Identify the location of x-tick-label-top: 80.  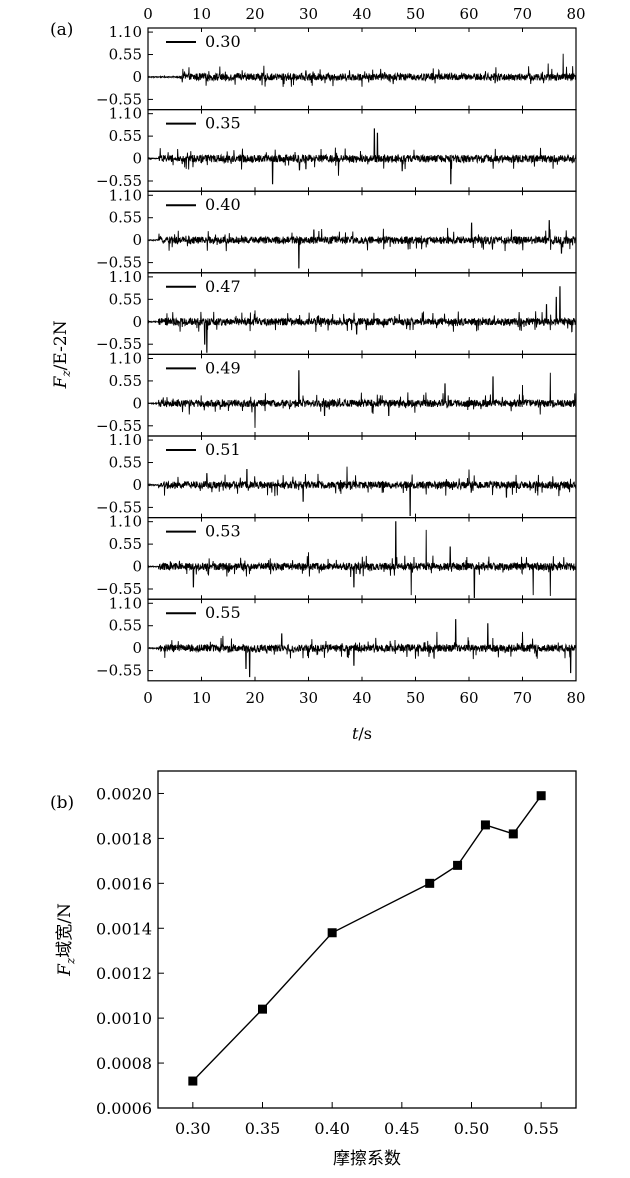
(575, 14).